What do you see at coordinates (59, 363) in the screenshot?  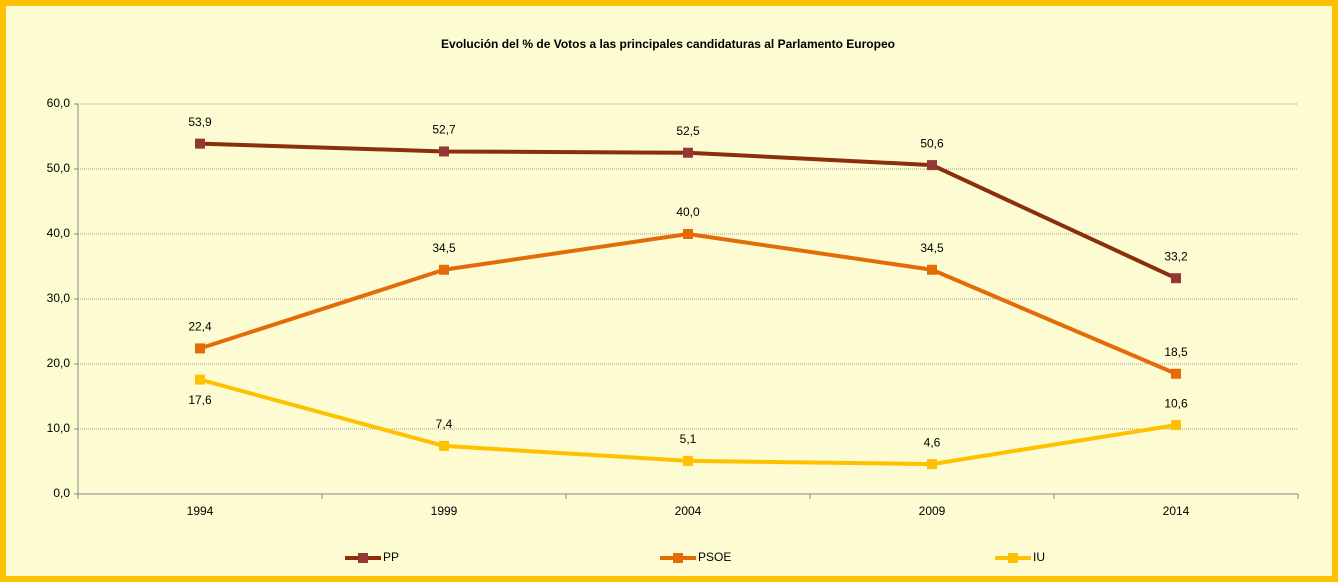 I see `y-tick-label: 20,0` at bounding box center [59, 363].